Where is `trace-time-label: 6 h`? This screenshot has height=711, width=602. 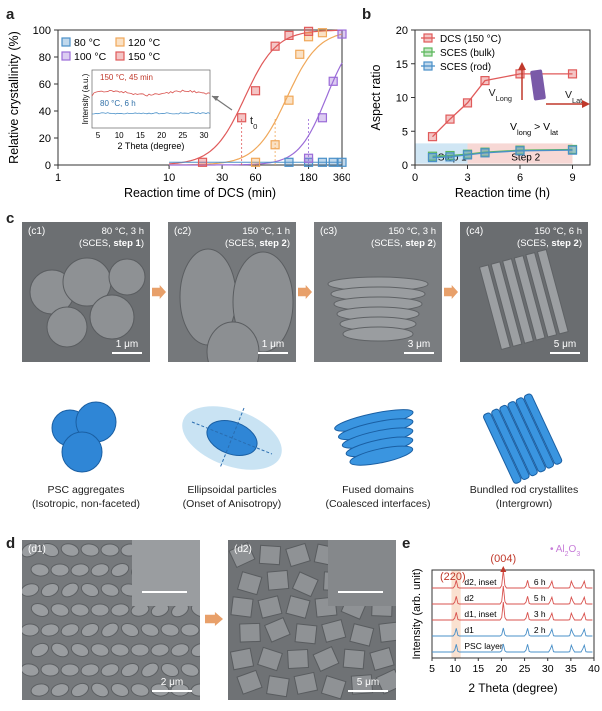
trace-time-label: 6 h is located at coordinates (540, 582).